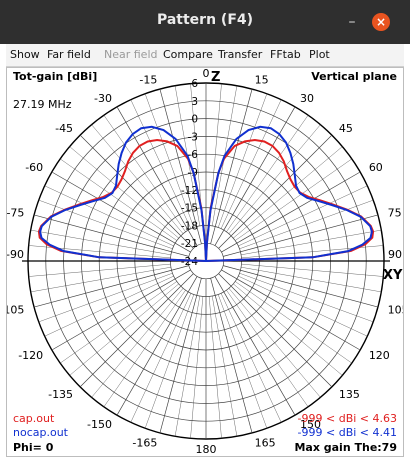  I want to click on menu-near-field: Near field, so click(131, 54).